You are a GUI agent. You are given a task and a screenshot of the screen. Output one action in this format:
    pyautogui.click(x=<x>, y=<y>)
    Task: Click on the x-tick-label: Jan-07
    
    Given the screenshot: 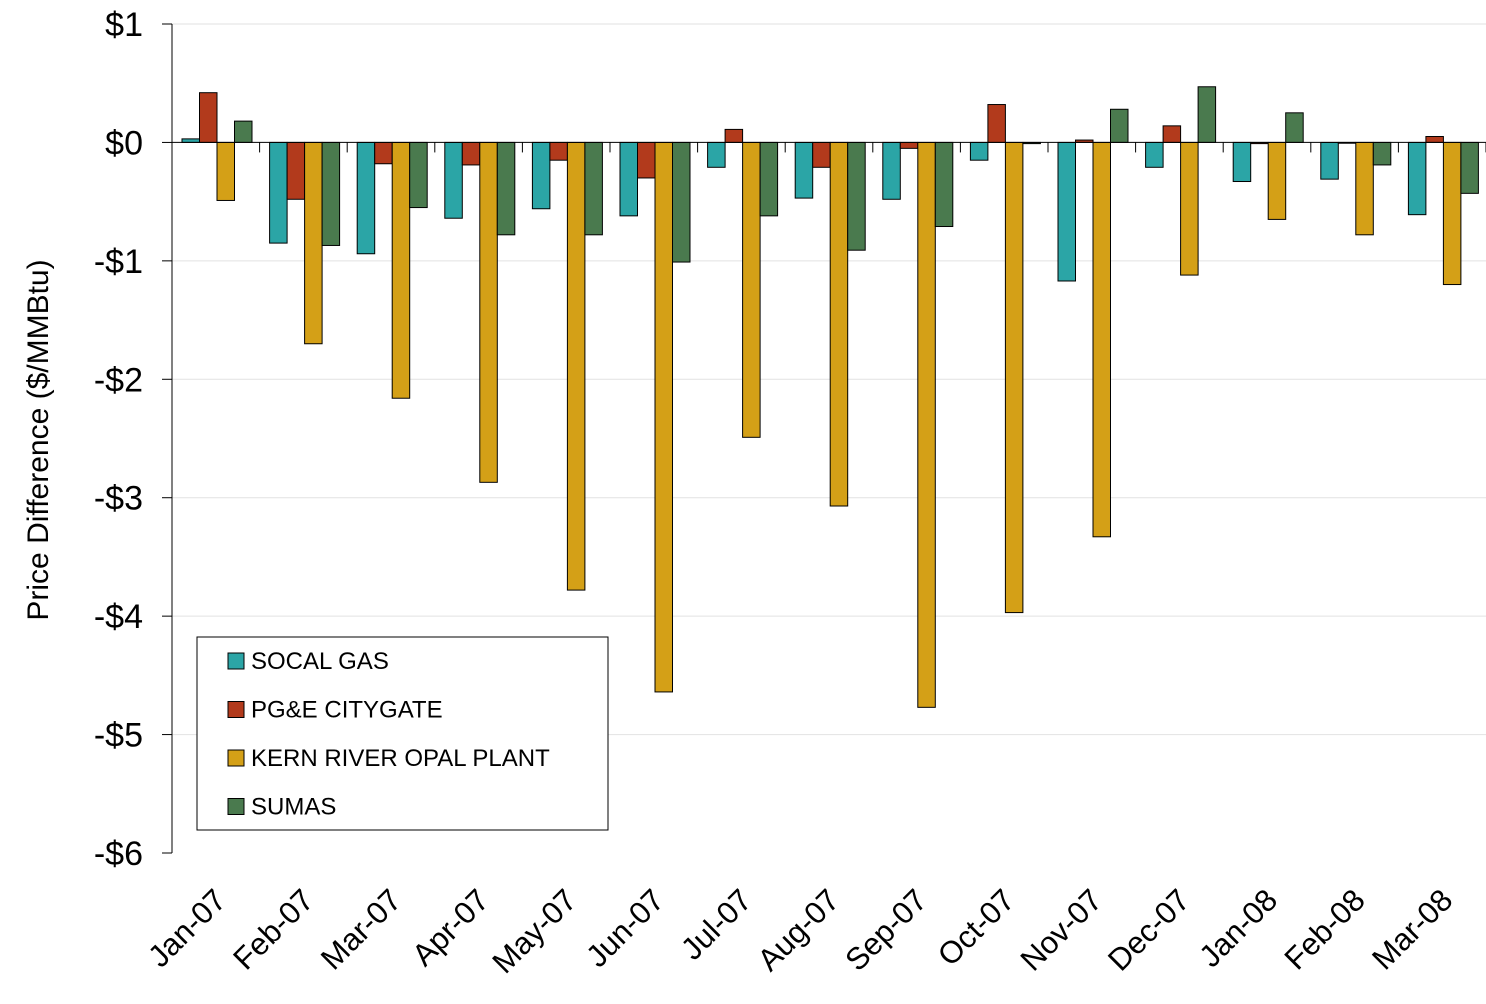 What is the action you would take?
    pyautogui.click(x=187, y=928)
    